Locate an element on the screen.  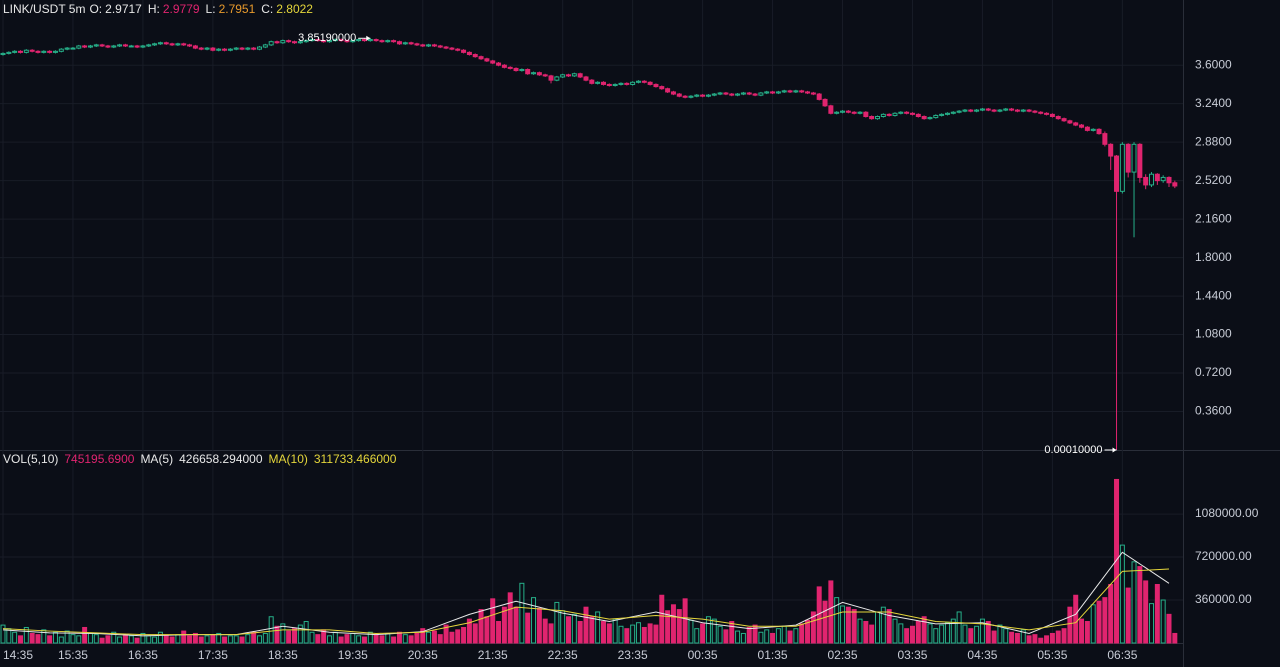
ohlc-value: 2.9779 is located at coordinates (181, 9).